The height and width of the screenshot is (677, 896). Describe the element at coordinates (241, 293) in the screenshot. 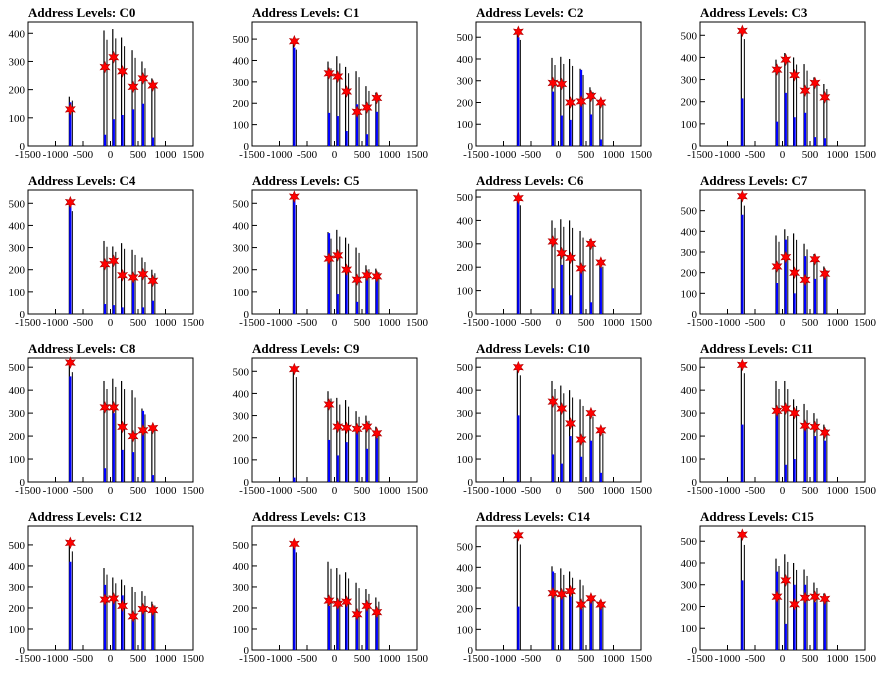

I see `y-tick-label: 100` at that location.